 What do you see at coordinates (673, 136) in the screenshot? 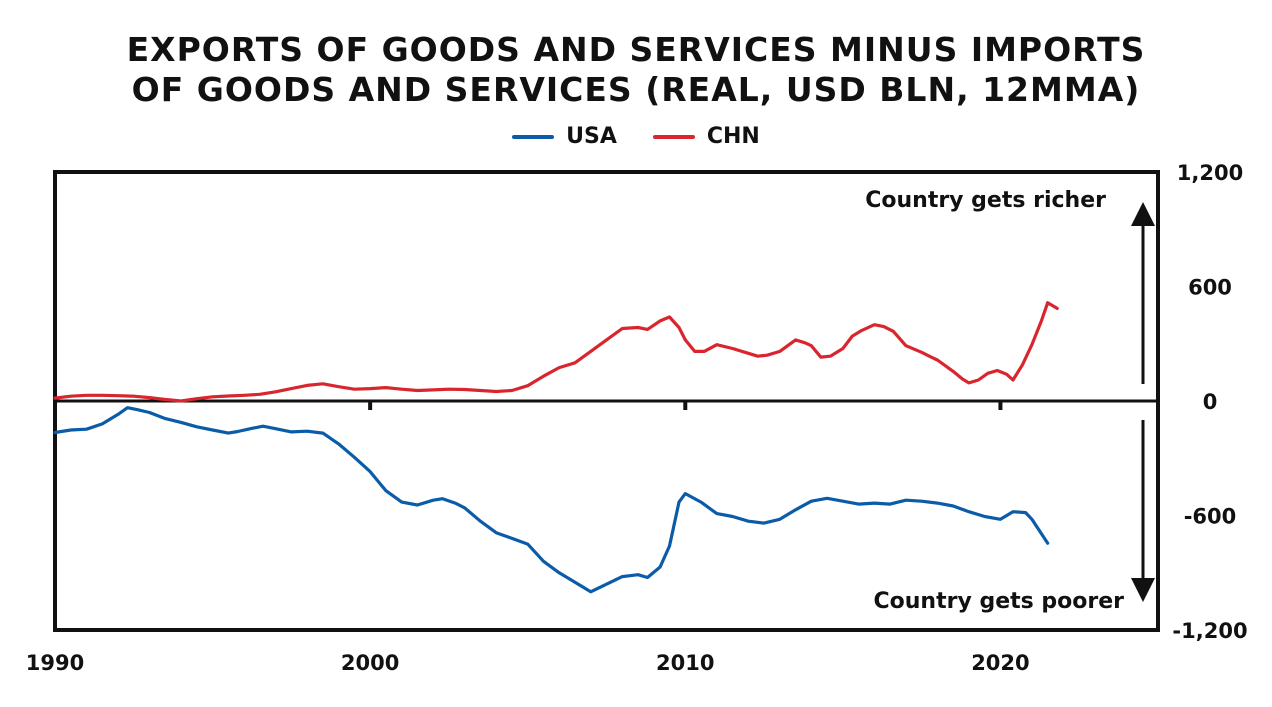
I see `legend-swatch-chn` at bounding box center [673, 136].